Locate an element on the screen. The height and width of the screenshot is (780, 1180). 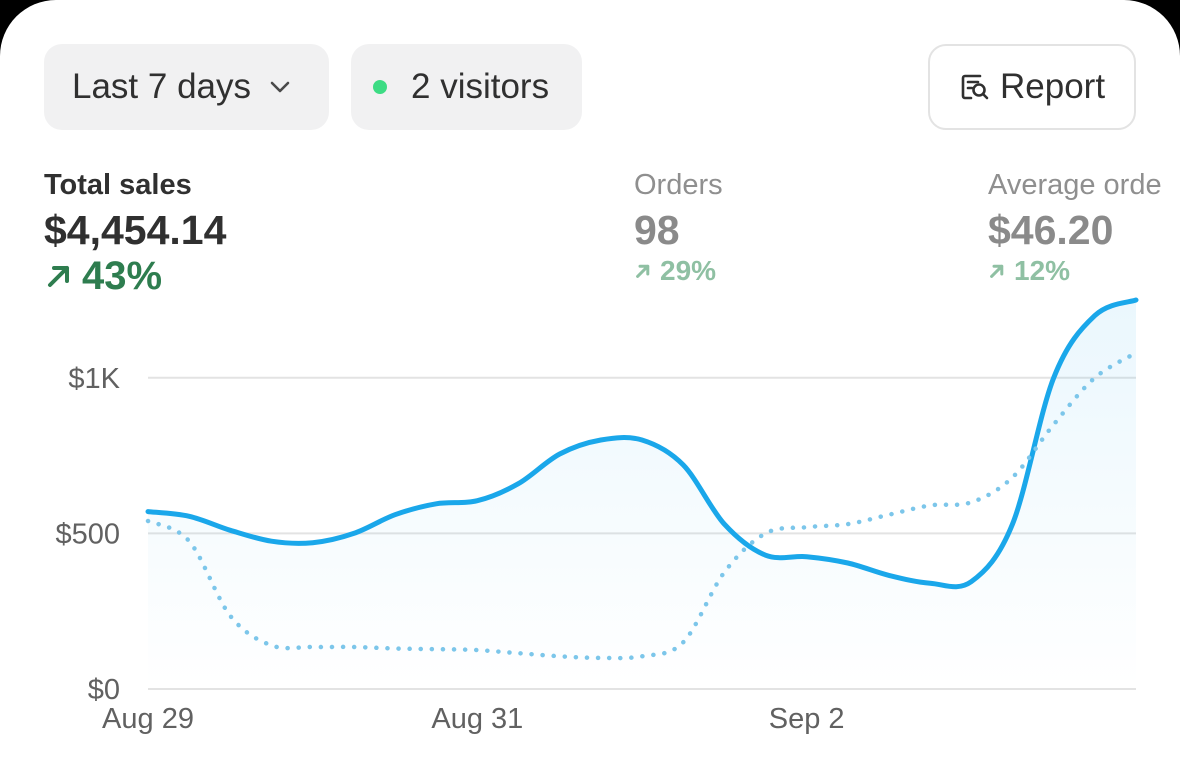
metric-change-value: 43% is located at coordinates (122, 276).